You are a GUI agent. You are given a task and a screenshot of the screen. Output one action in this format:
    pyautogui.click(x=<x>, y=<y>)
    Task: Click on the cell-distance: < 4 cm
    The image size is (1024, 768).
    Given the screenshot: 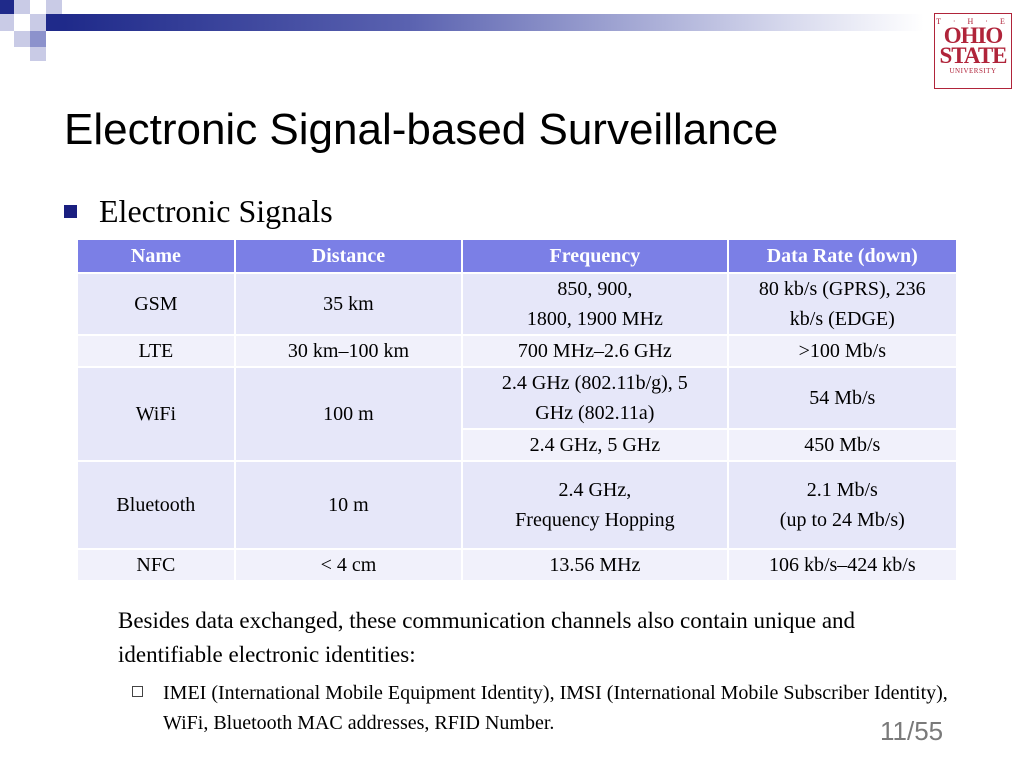 What is the action you would take?
    pyautogui.click(x=348, y=565)
    